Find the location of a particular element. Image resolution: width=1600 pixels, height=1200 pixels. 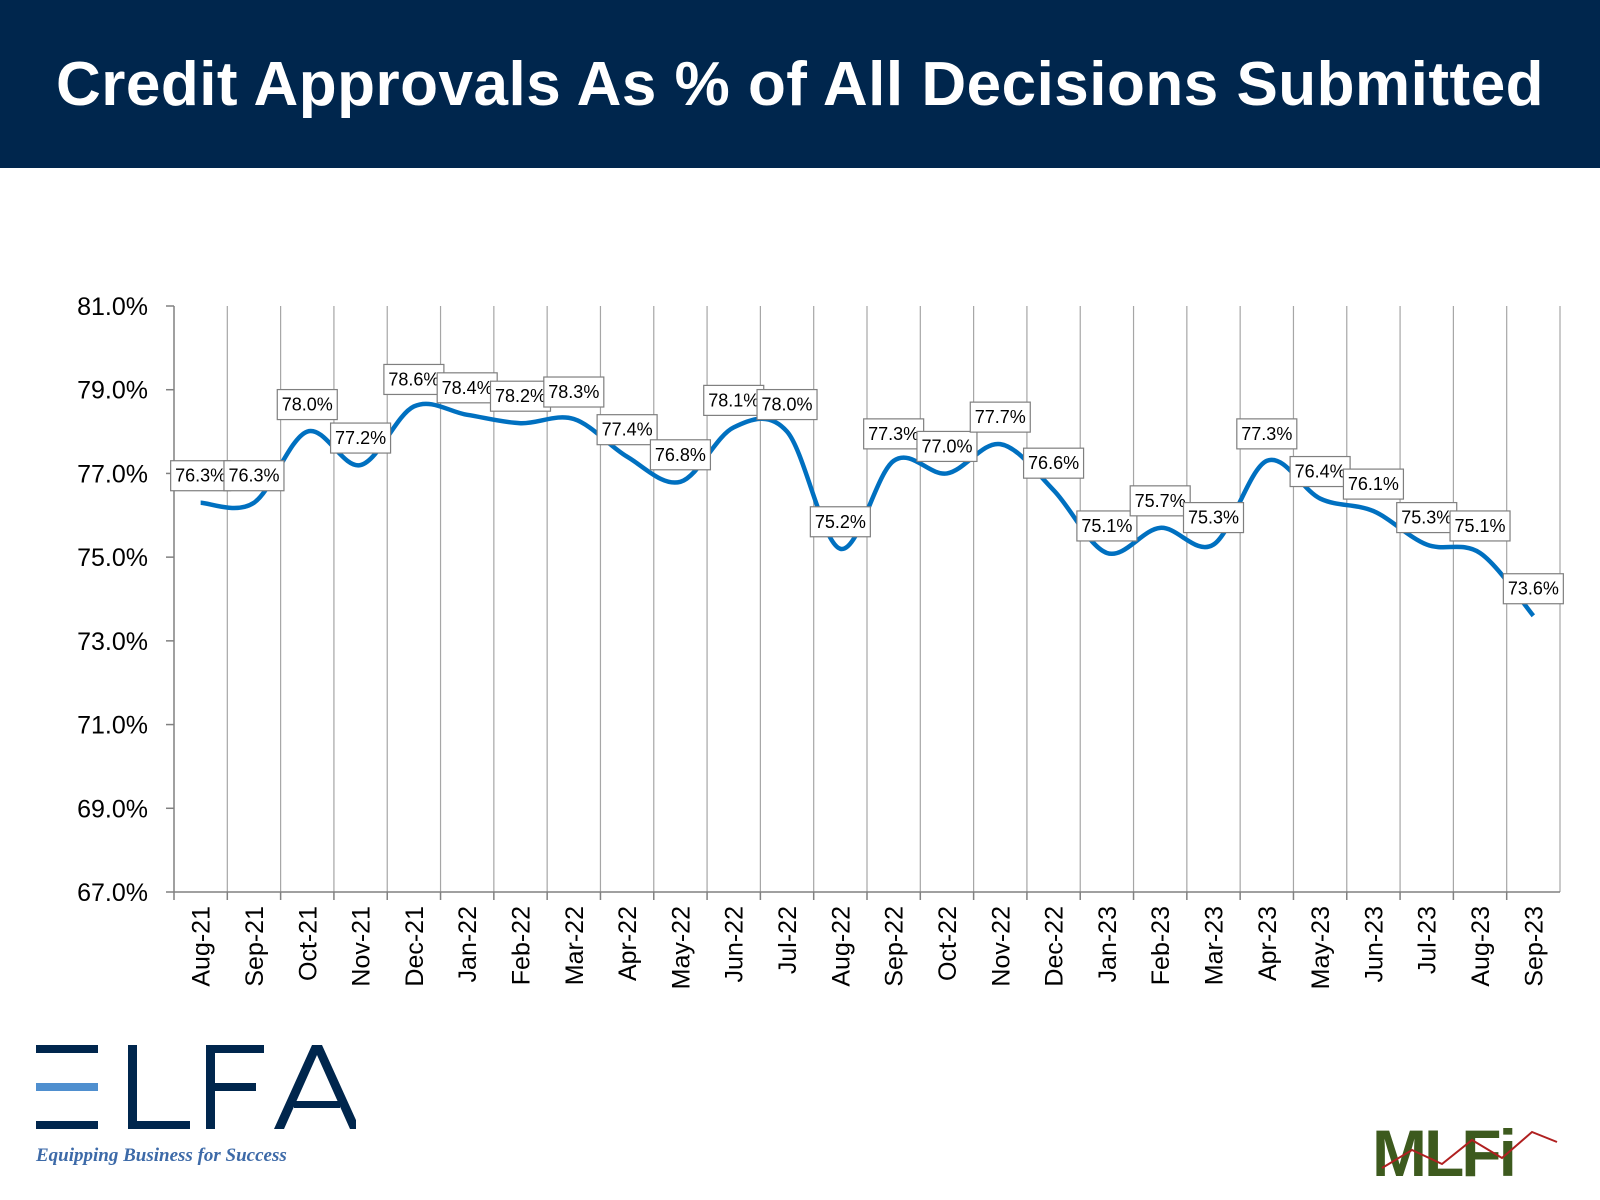

x-tick-label: Dec-22 is located at coordinates (1055, 946).